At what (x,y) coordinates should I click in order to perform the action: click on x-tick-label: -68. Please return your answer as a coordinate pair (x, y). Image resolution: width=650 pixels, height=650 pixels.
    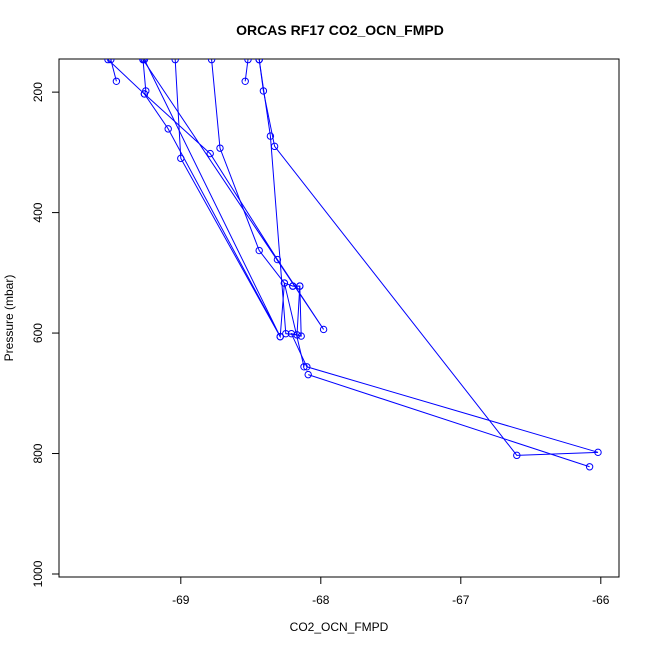
    Looking at the image, I should click on (321, 600).